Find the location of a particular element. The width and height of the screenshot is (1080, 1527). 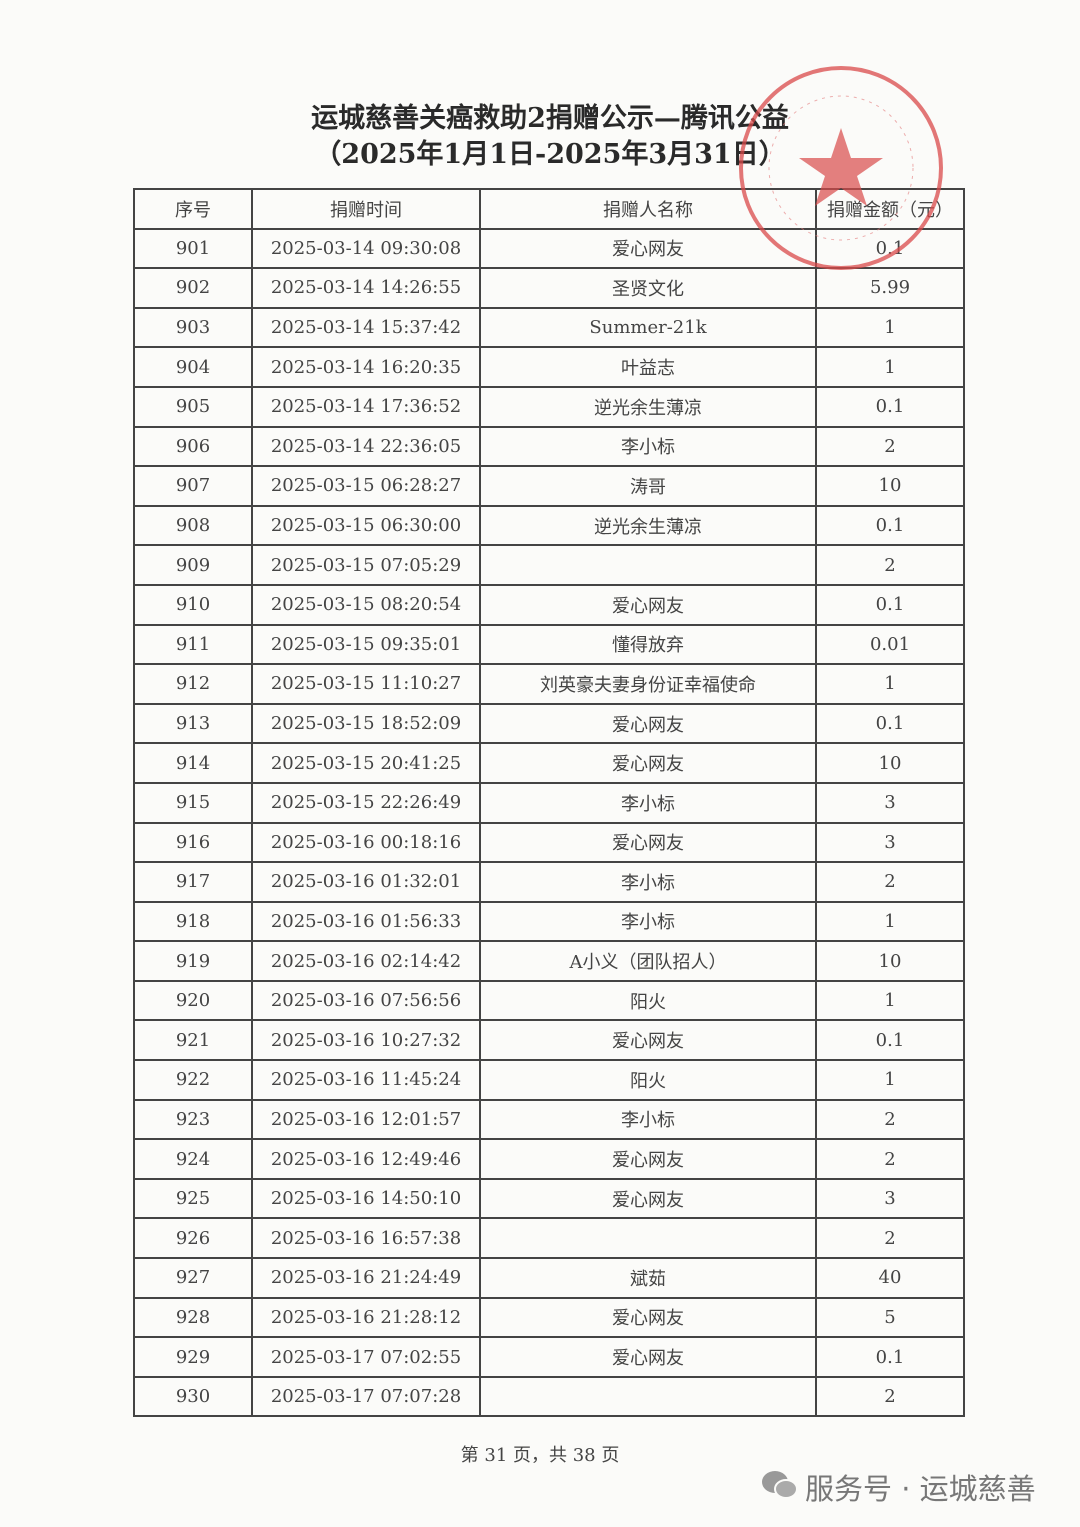

table-cell: 2025-03-16 11:45:24 is located at coordinates (366, 1080).